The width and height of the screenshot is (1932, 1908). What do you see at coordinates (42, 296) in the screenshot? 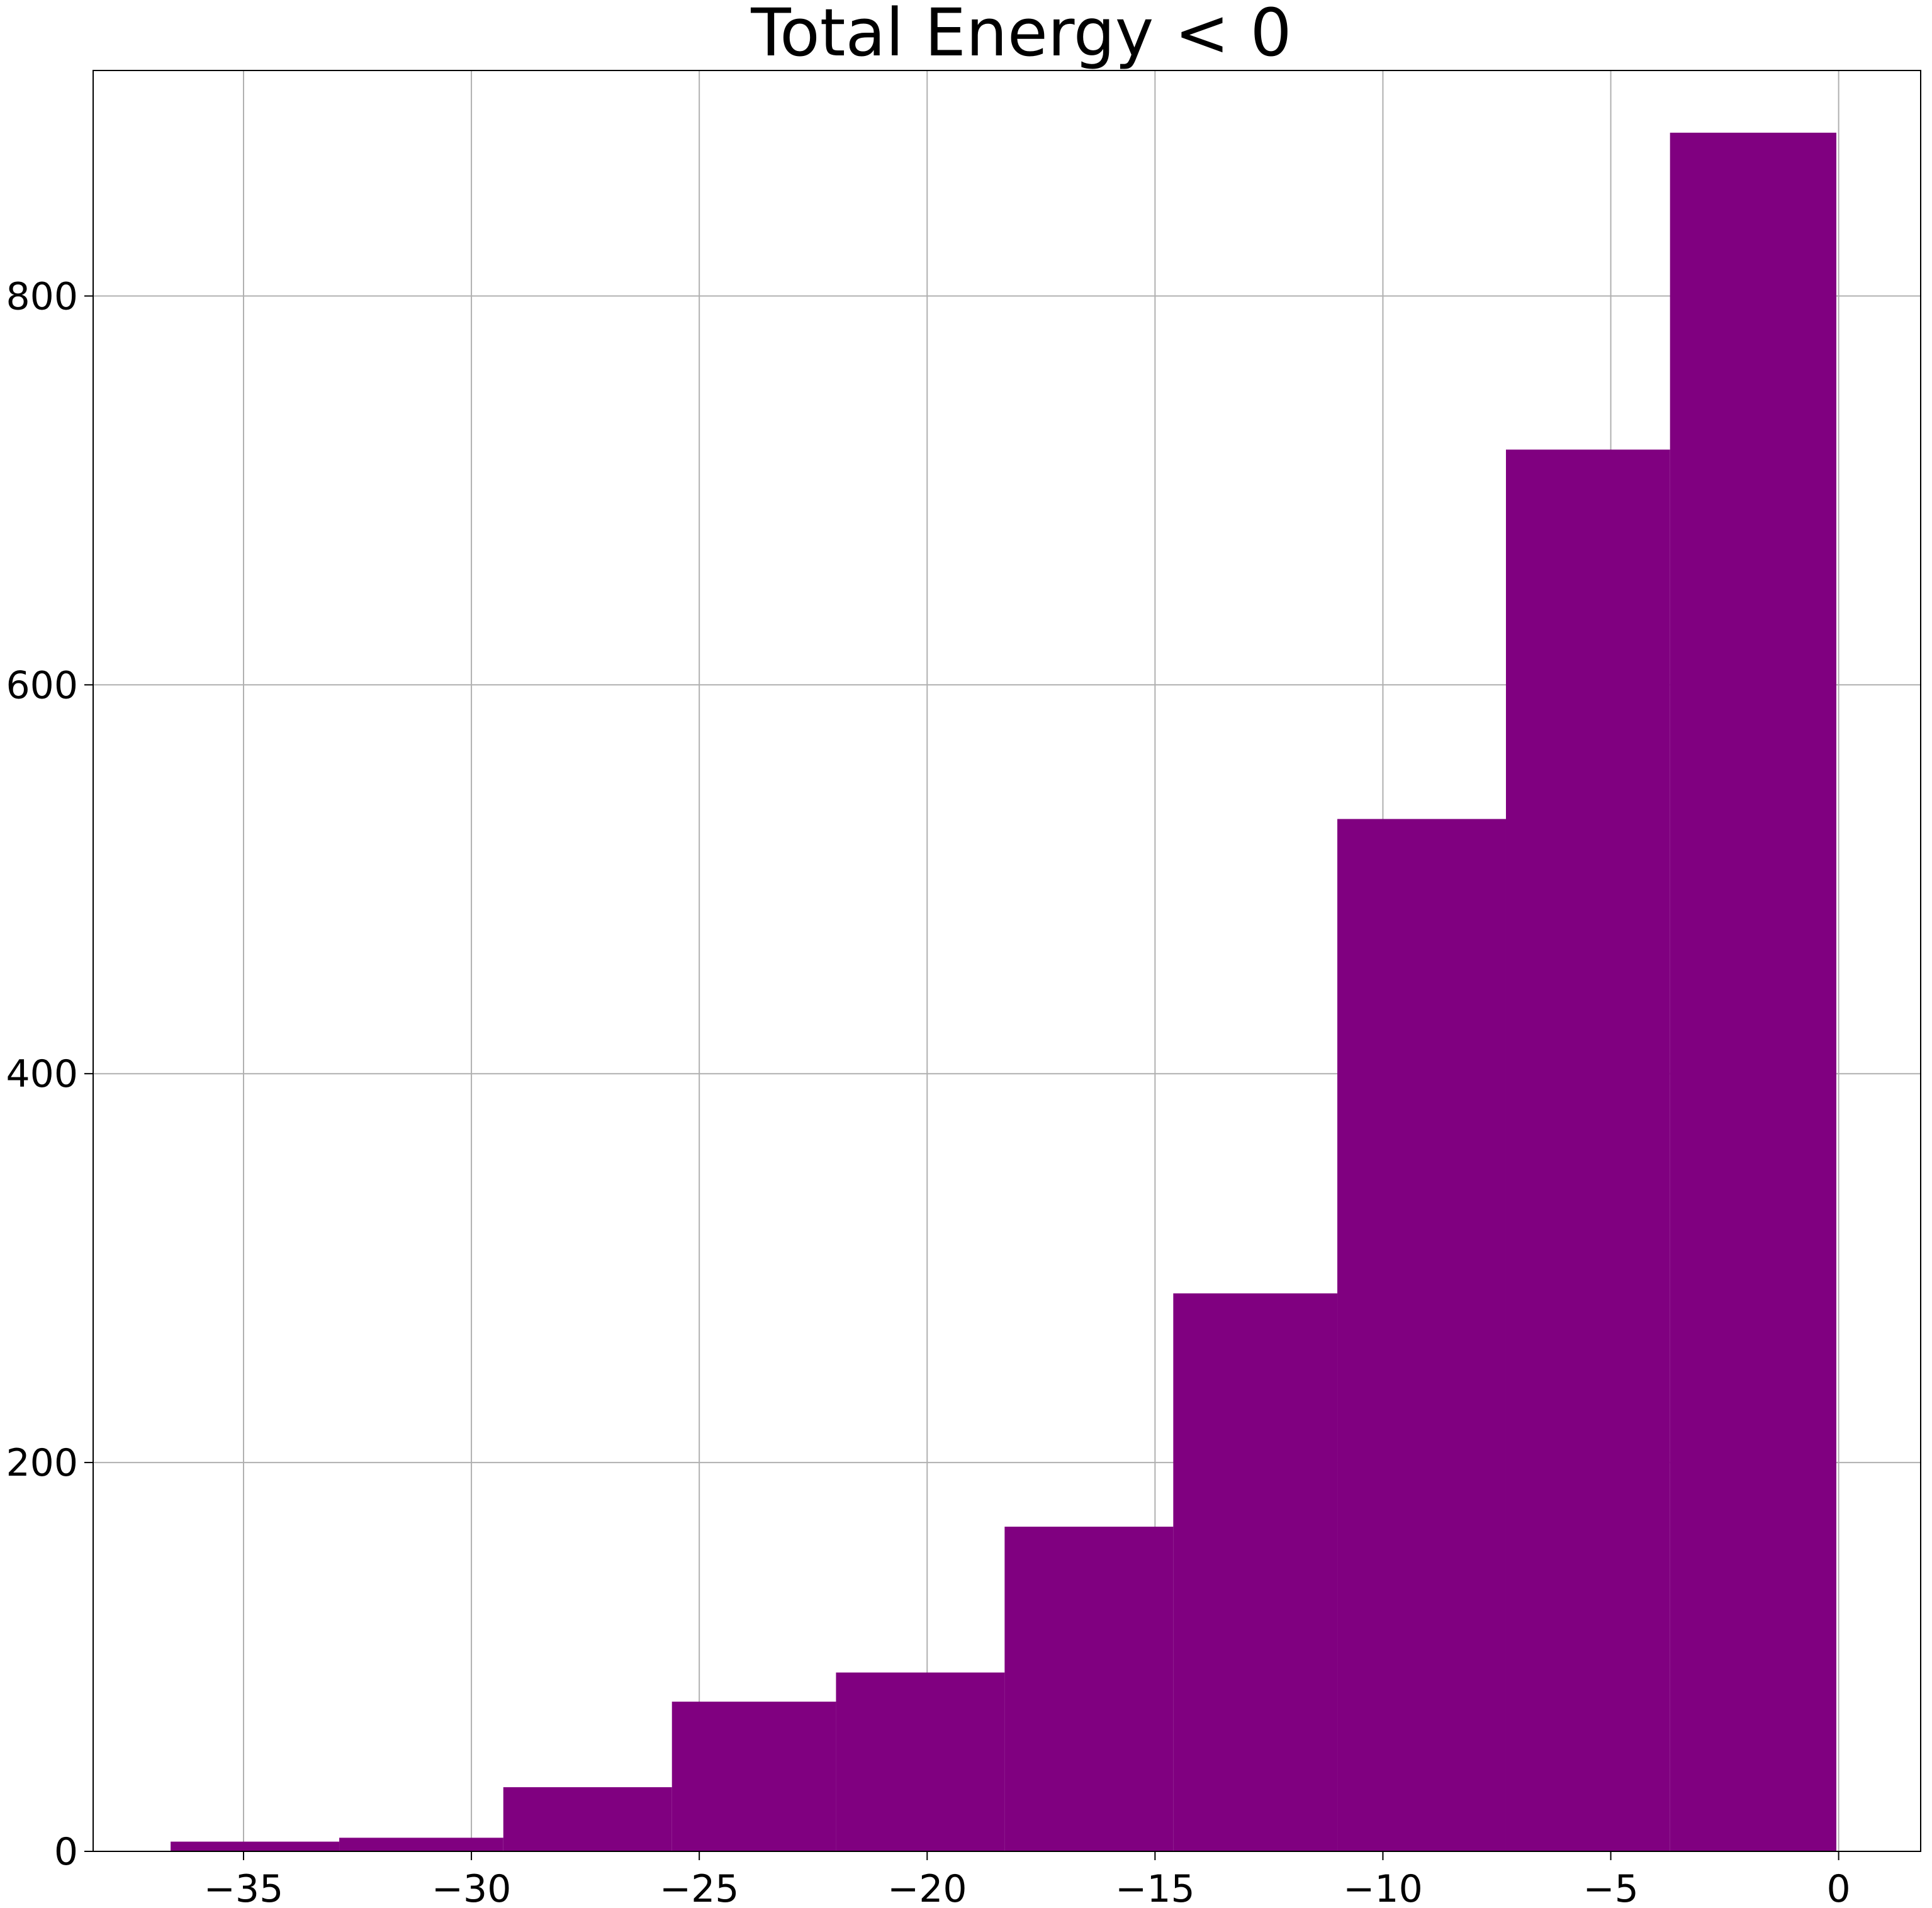
I see `y-tick-label: 800` at bounding box center [42, 296].